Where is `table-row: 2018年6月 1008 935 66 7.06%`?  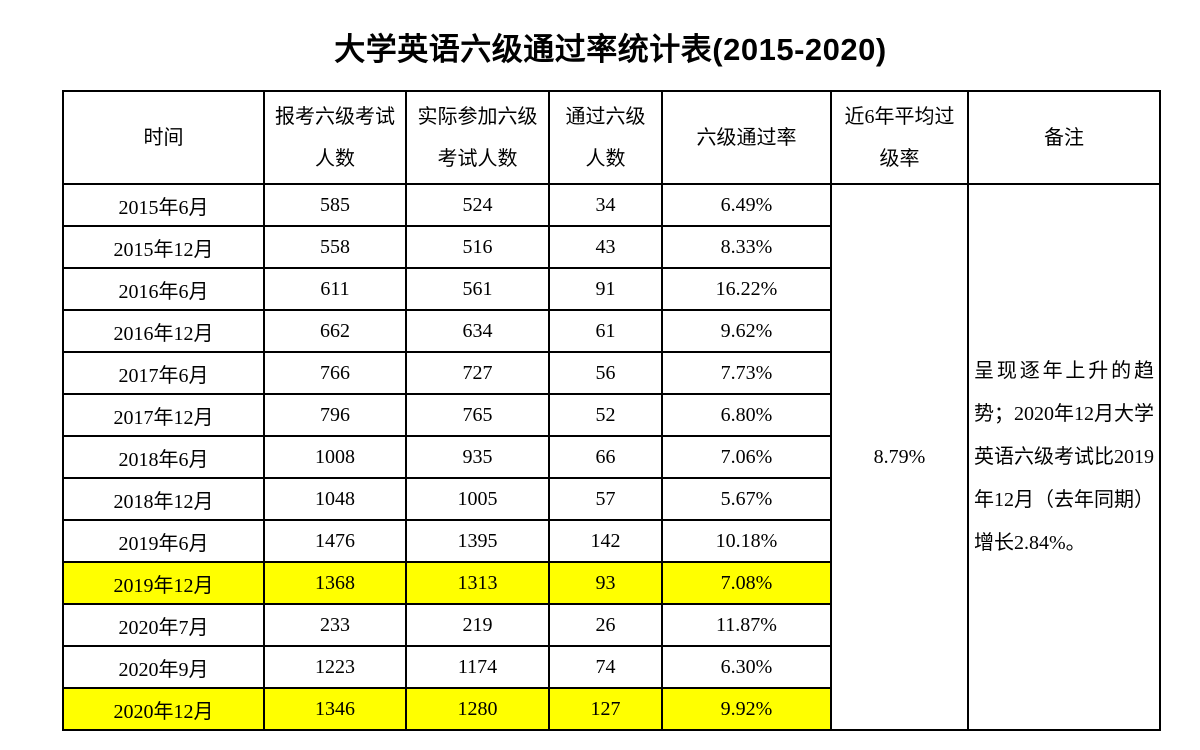 table-row: 2018年6月 1008 935 66 7.06% is located at coordinates (611, 457).